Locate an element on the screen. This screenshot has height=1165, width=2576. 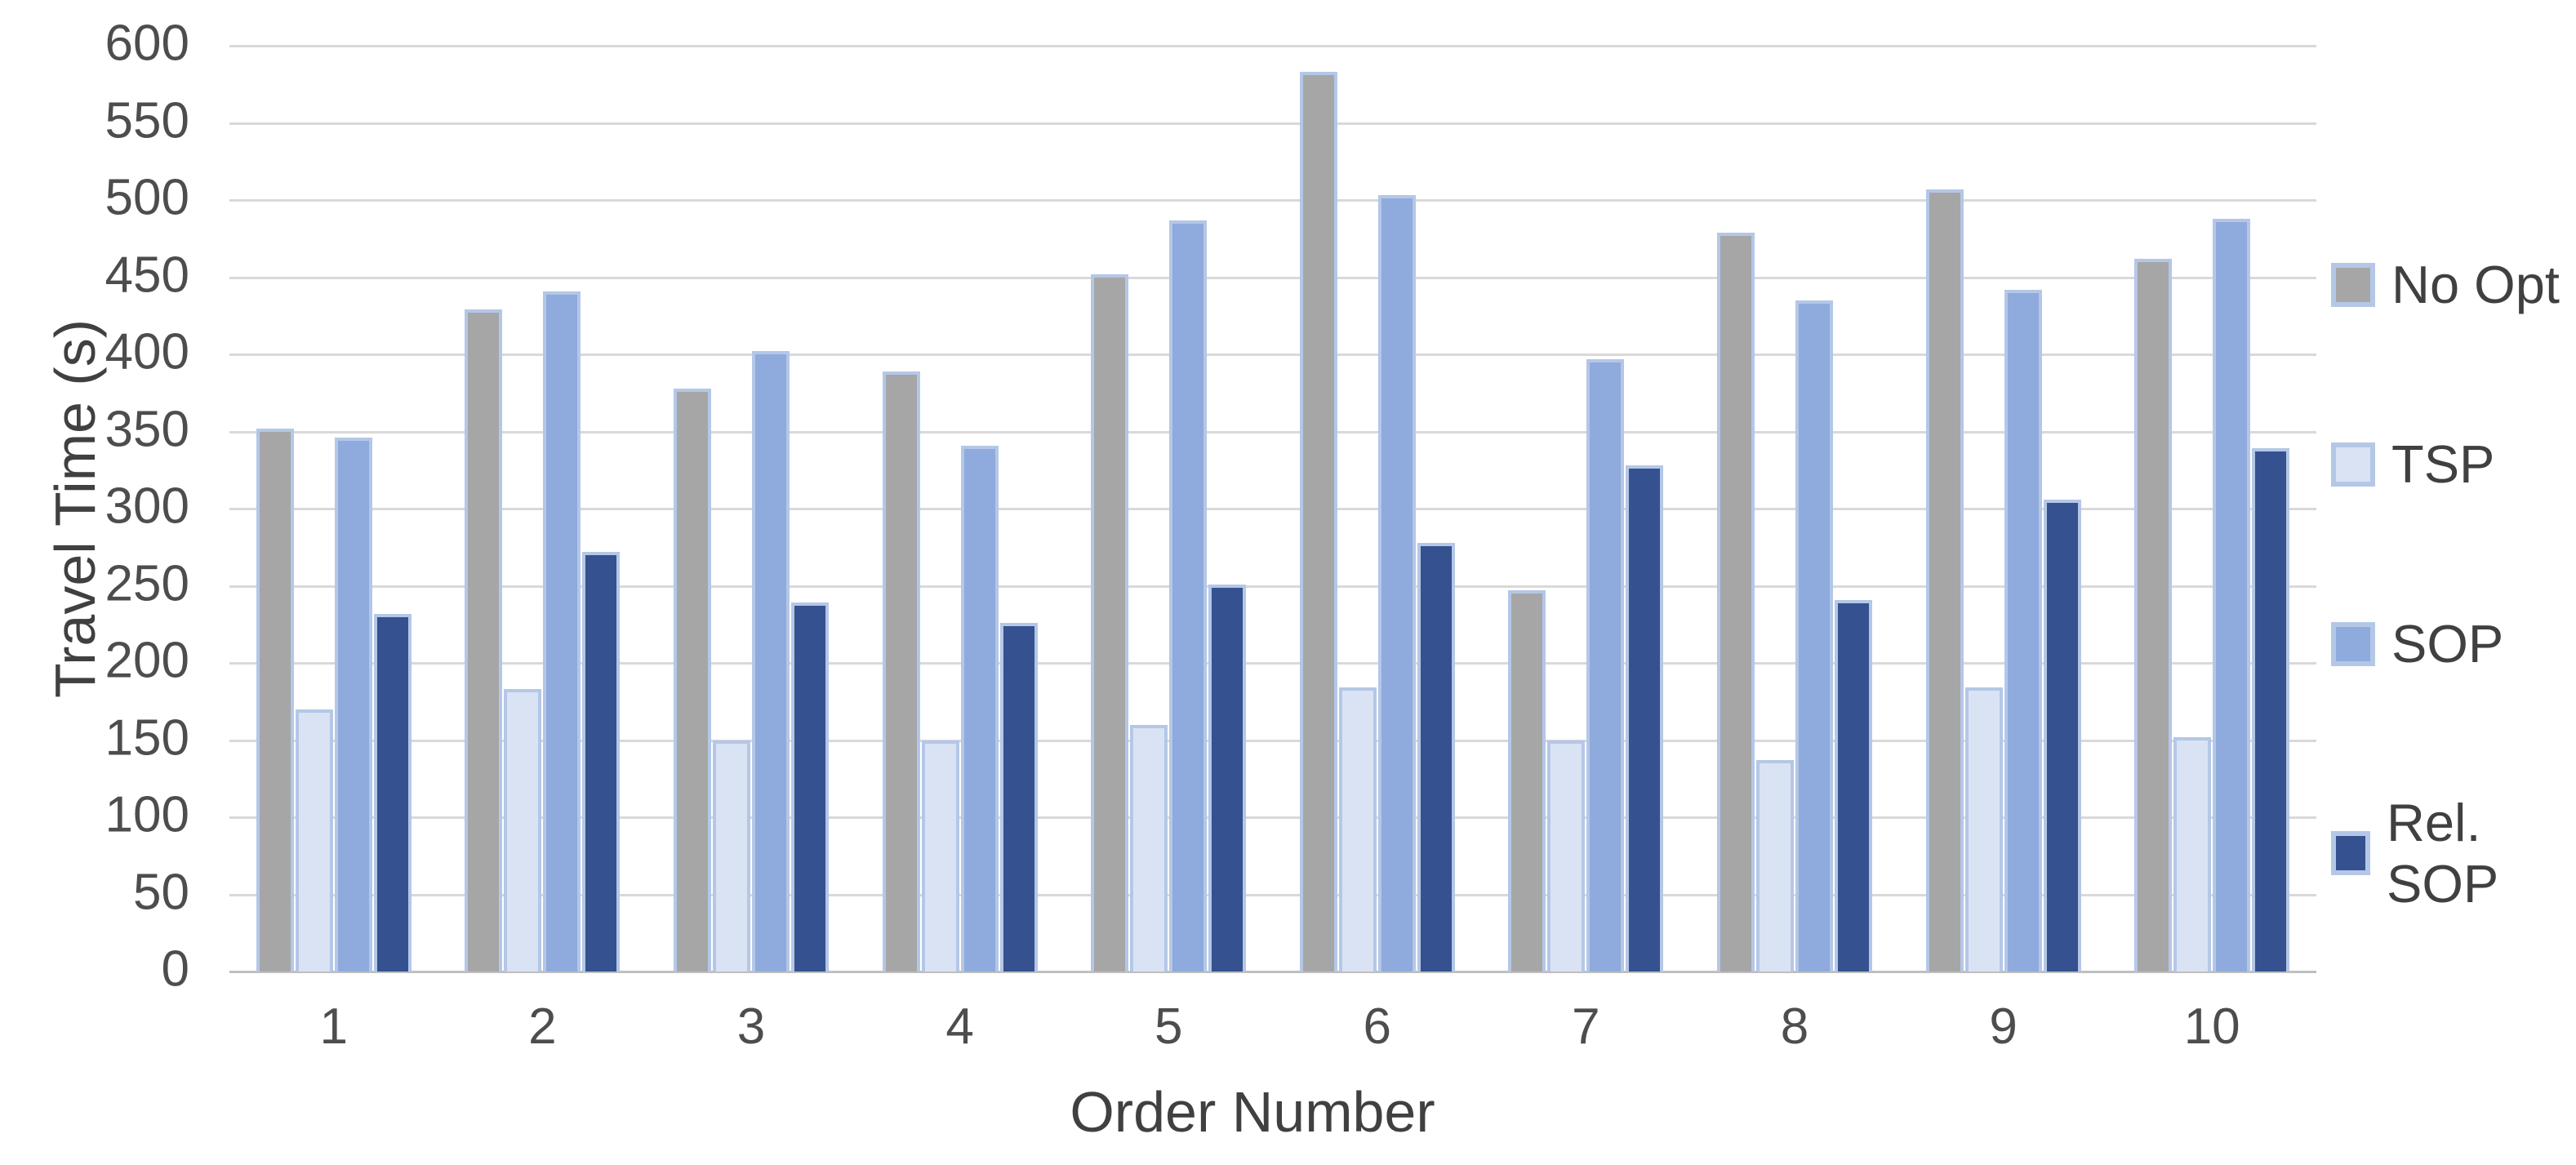
y-tick-label: 250 is located at coordinates (147, 583).